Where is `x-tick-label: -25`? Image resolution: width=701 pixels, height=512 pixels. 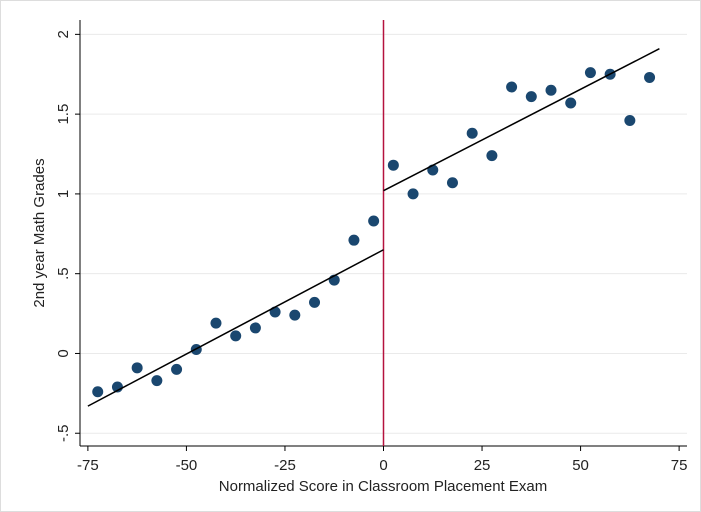
x-tick-label: -25 is located at coordinates (285, 465).